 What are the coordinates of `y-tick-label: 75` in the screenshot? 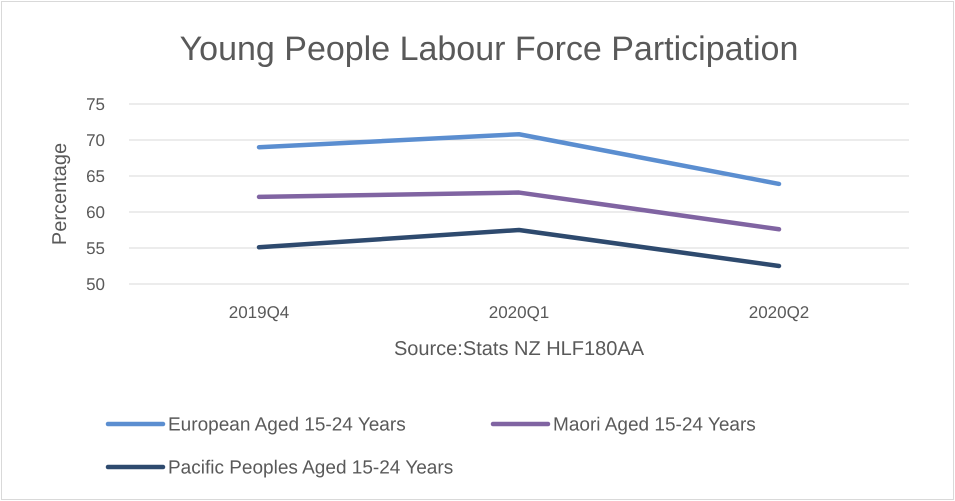 It's located at (95, 104).